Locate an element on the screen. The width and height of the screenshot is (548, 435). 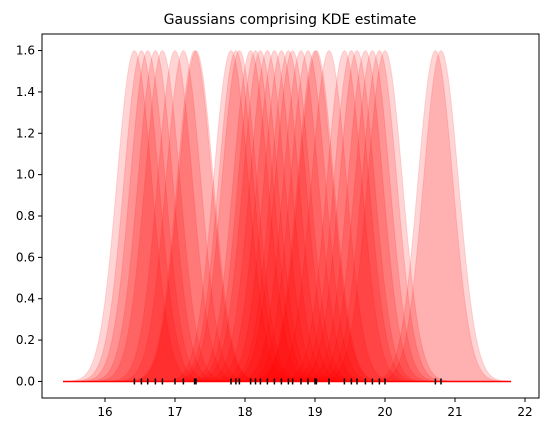
y-tick-label-3: 0.6 is located at coordinates (25, 257).